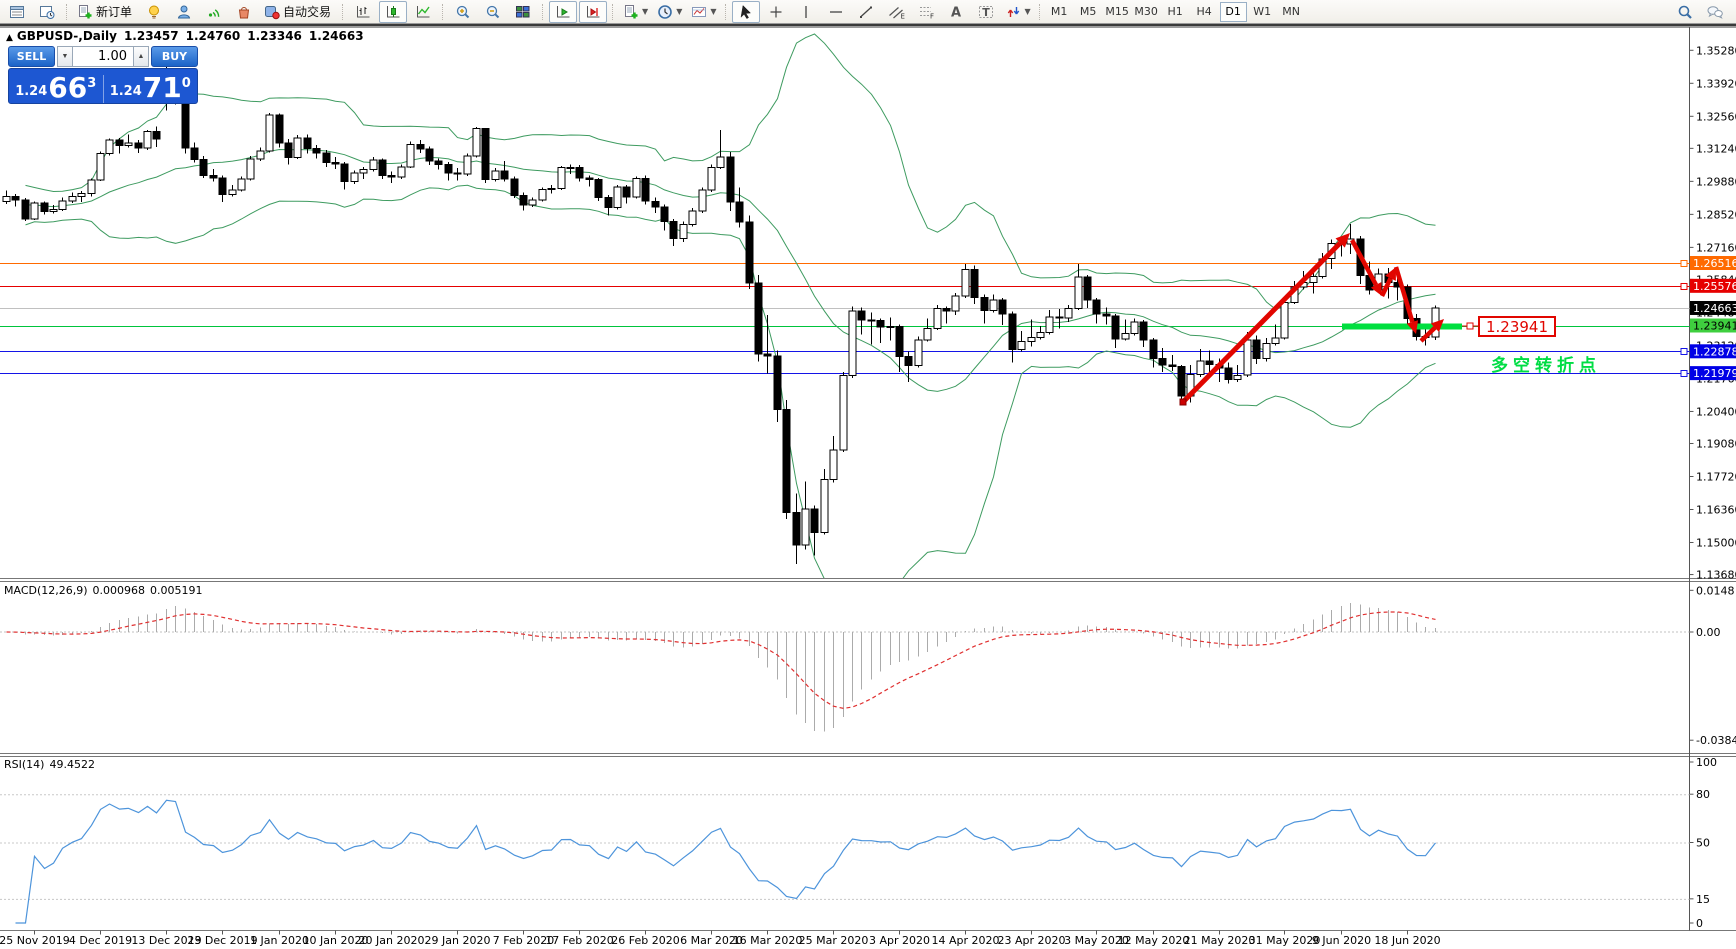 This screenshot has width=1736, height=949. What do you see at coordinates (150, 87) in the screenshot?
I see `buy-price: 1.24 71 0` at bounding box center [150, 87].